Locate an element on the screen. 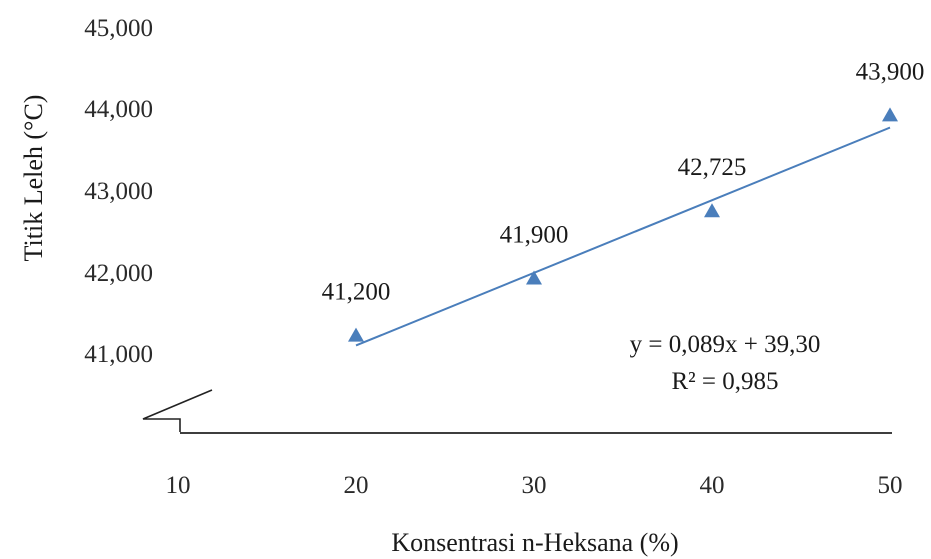 The height and width of the screenshot is (559, 931). x-tick-label: 30 is located at coordinates (534, 485).